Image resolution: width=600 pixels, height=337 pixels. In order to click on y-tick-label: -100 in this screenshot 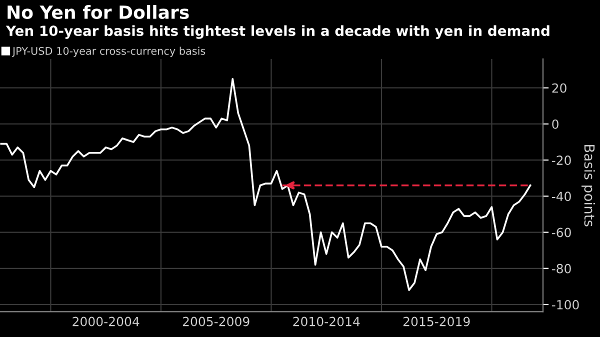, I will do `click(565, 305)`.